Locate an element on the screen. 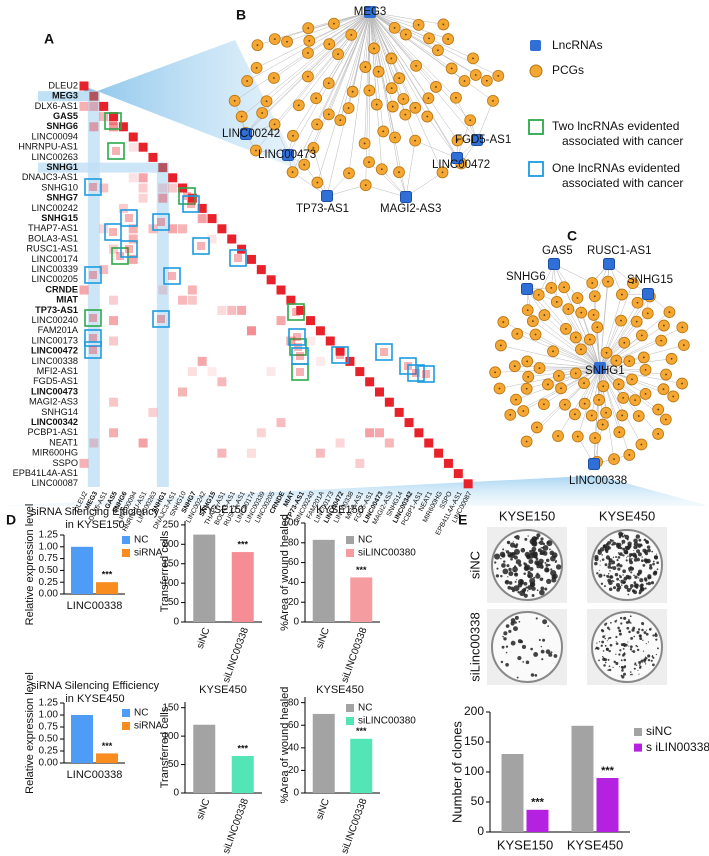 The width and height of the screenshot is (709, 856). row-label: SNHG10 is located at coordinates (59, 187).